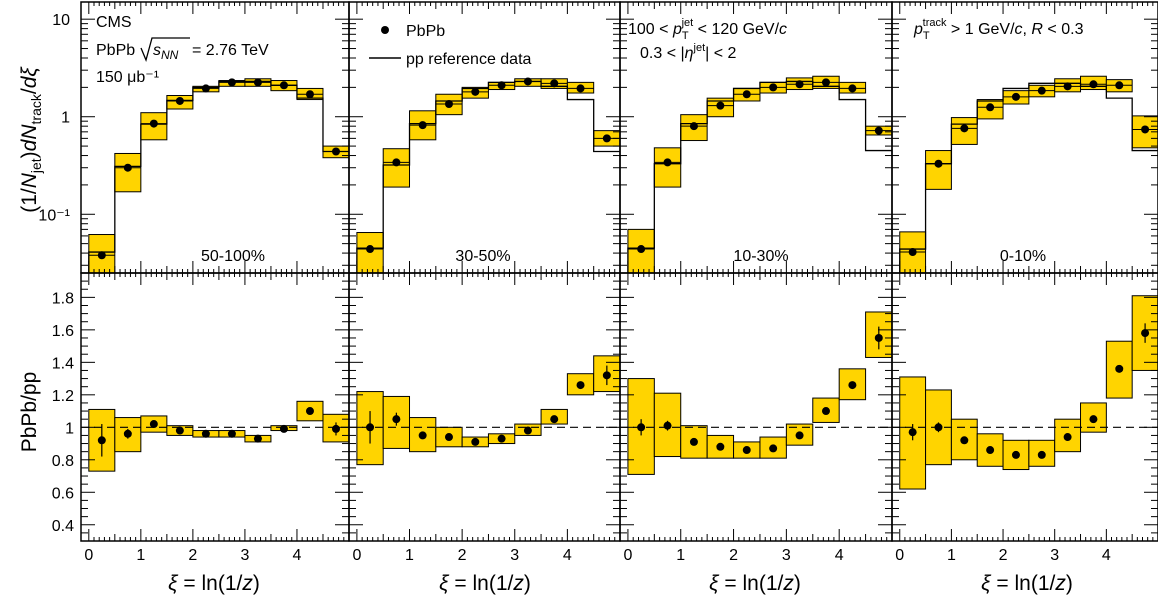 This screenshot has height=603, width=1158. I want to click on ratio-point-p1-b6, so click(231, 433).